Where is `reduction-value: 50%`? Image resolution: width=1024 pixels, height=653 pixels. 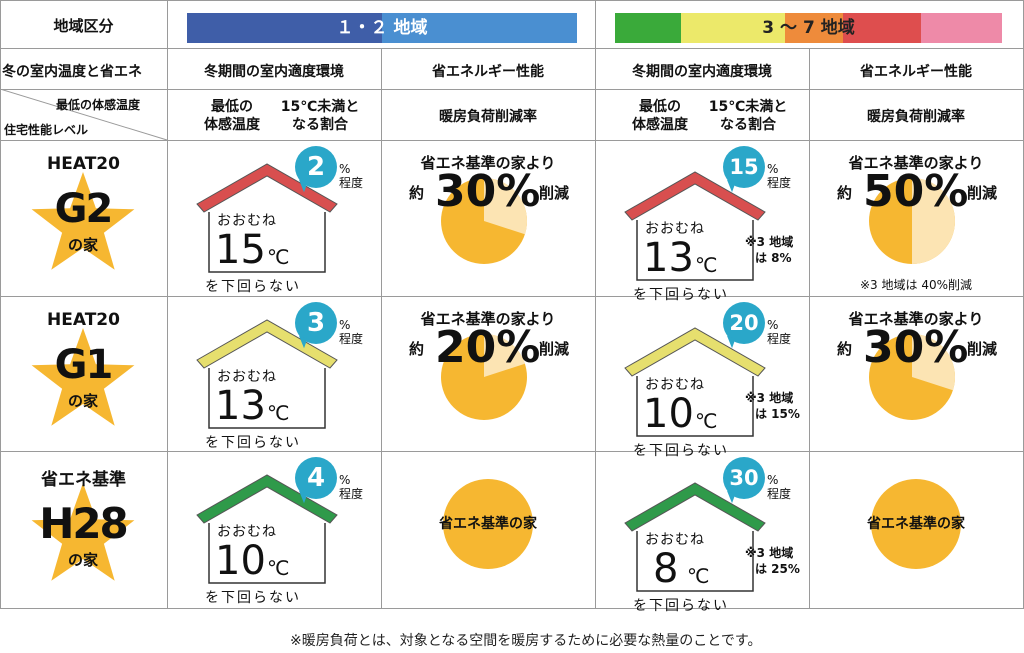
reduction-value: 50% is located at coordinates (916, 191).